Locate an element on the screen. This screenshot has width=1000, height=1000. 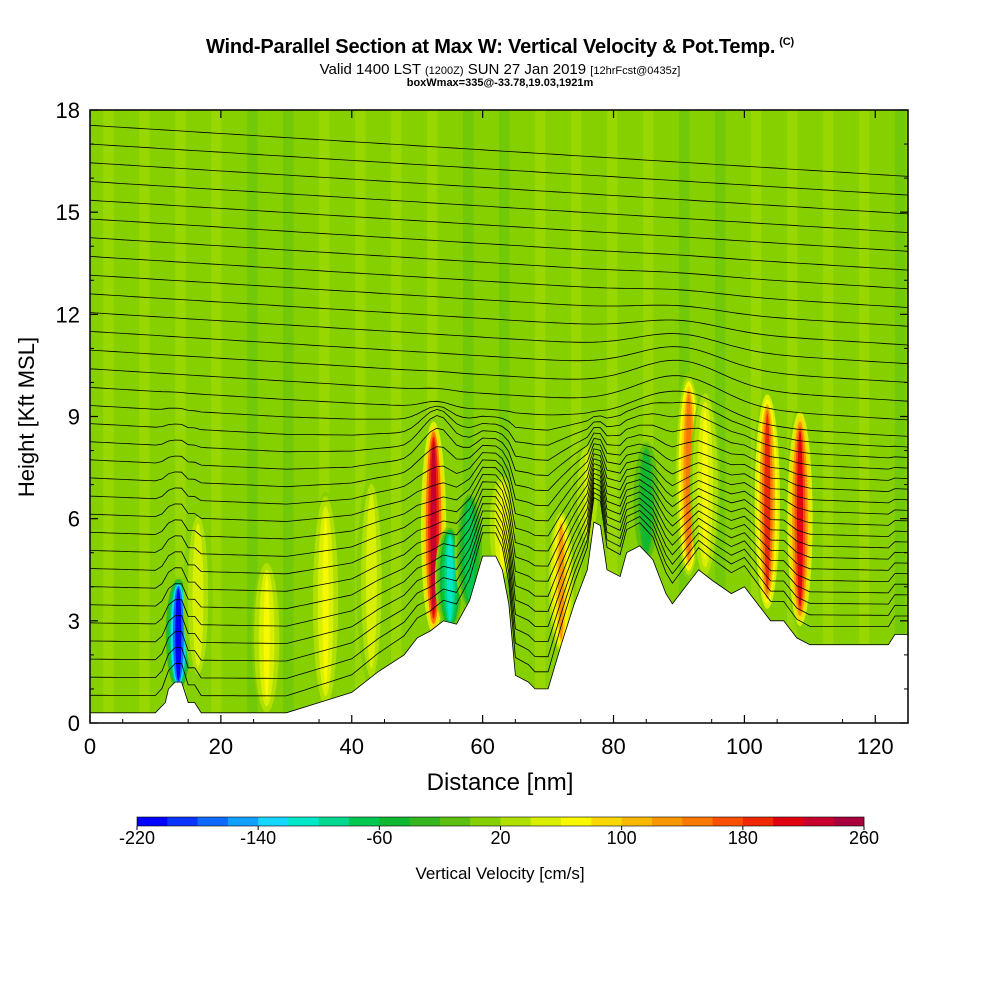
y-axis-label: Height [Kft MSL] is located at coordinates (26, 417).